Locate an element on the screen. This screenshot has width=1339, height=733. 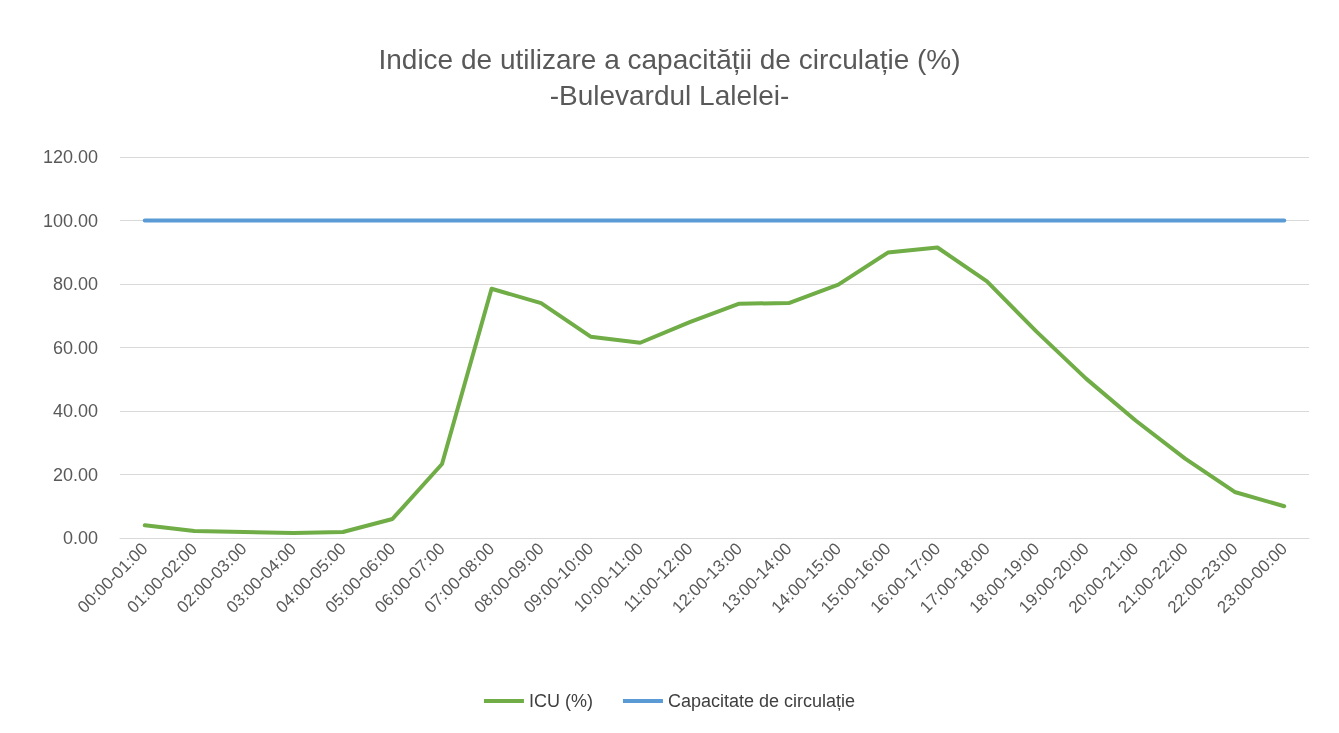
y-tick-label: 0.00 is located at coordinates (80, 538).